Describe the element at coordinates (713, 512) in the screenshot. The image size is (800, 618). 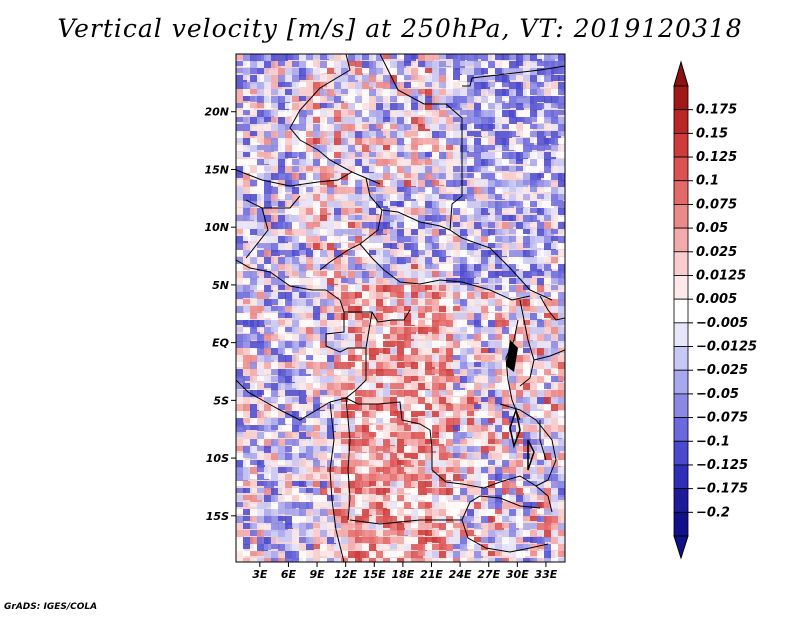
I see `colorbar-label: −0.2` at that location.